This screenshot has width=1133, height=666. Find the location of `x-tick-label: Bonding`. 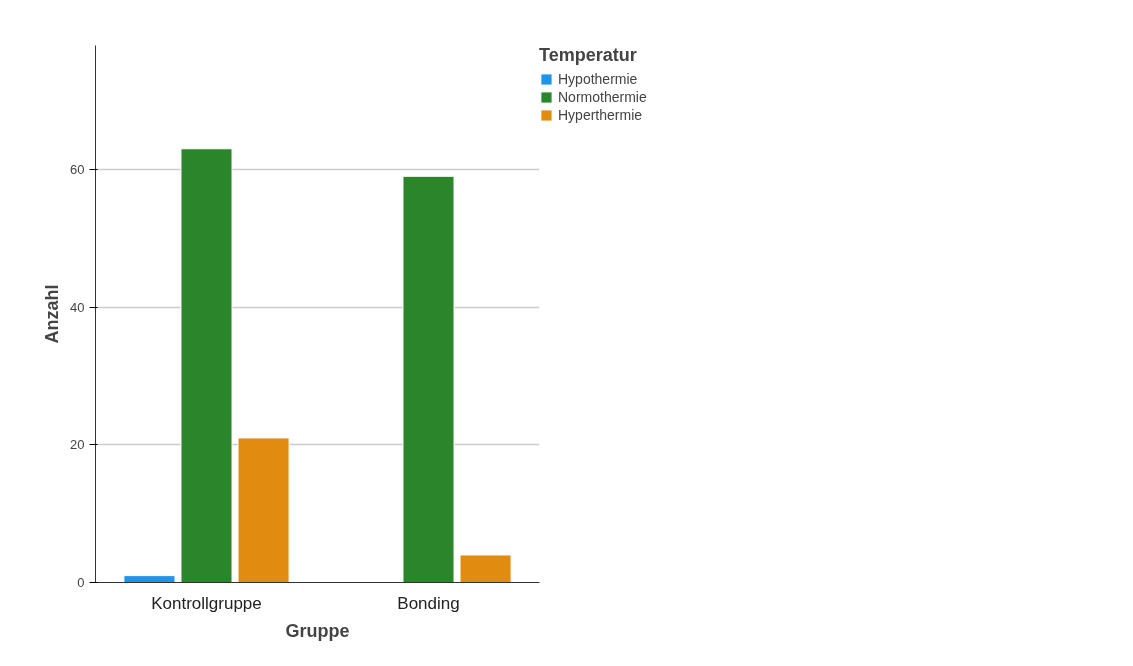

x-tick-label: Bonding is located at coordinates (428, 603).